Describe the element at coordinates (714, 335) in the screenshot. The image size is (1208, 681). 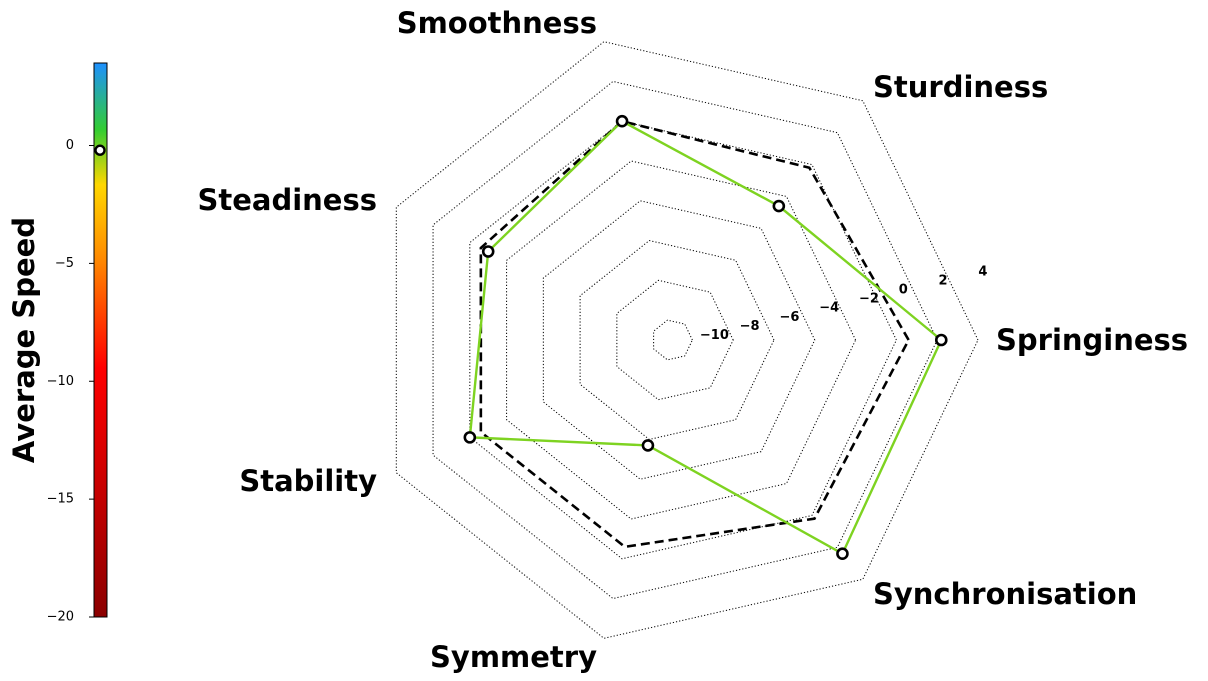
I see `tick-label: −10` at that location.